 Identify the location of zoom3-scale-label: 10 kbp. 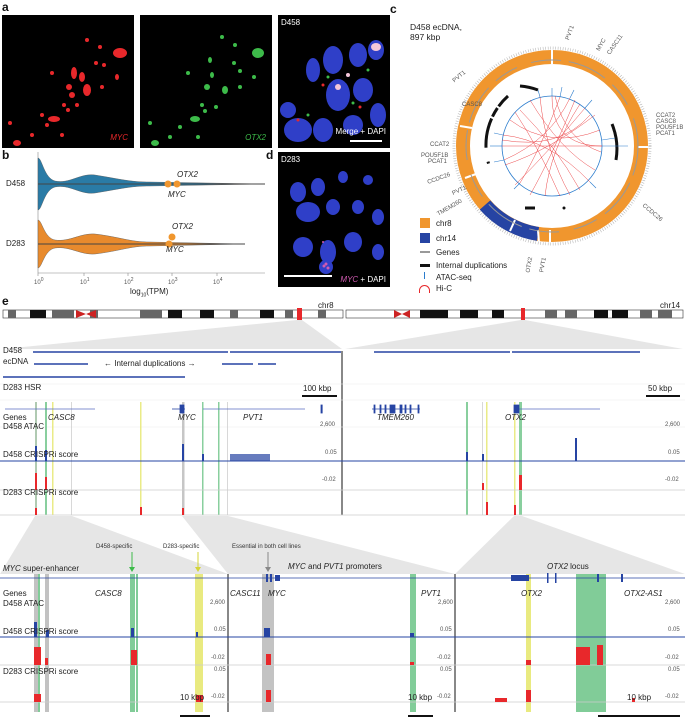
(639, 697).